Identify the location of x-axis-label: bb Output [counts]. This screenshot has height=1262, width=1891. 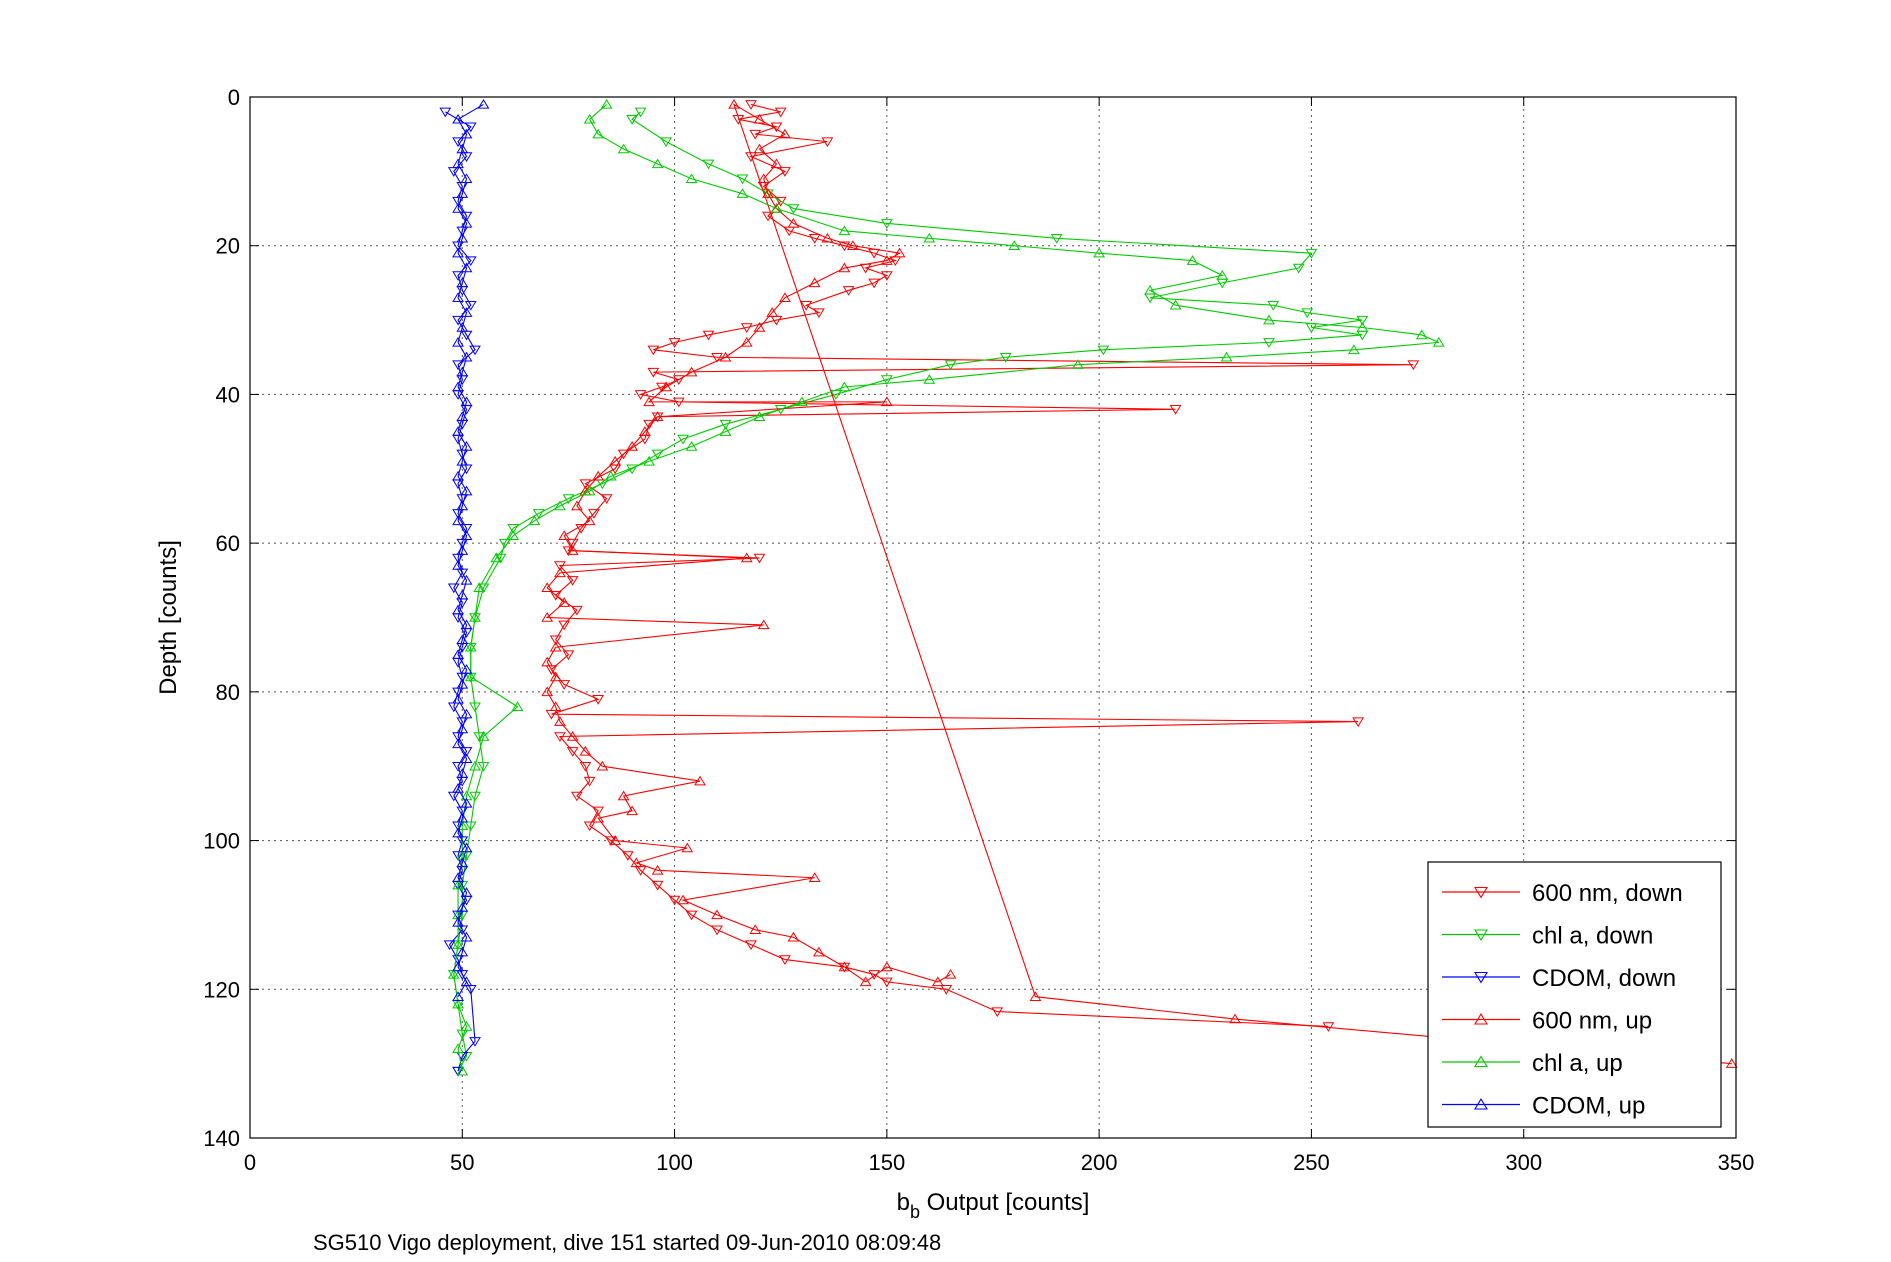
(993, 1205).